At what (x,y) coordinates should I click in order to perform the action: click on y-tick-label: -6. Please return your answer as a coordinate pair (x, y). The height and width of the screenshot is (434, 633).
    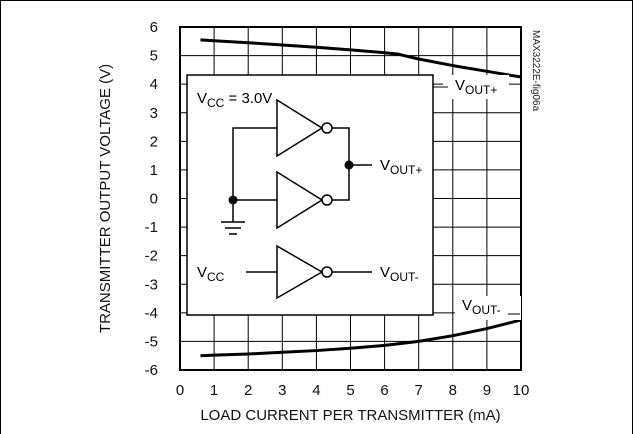
    Looking at the image, I should click on (151, 370).